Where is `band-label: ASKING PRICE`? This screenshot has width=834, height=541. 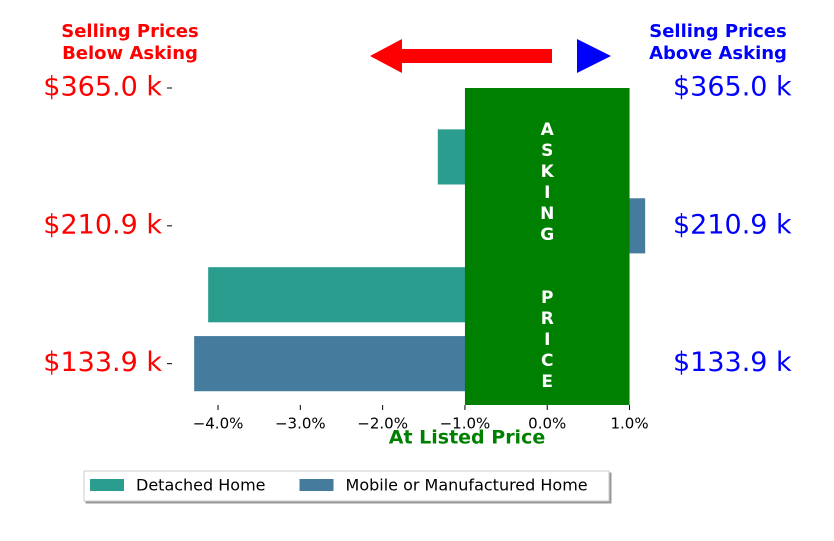 band-label: ASKING PRICE is located at coordinates (547, 256).